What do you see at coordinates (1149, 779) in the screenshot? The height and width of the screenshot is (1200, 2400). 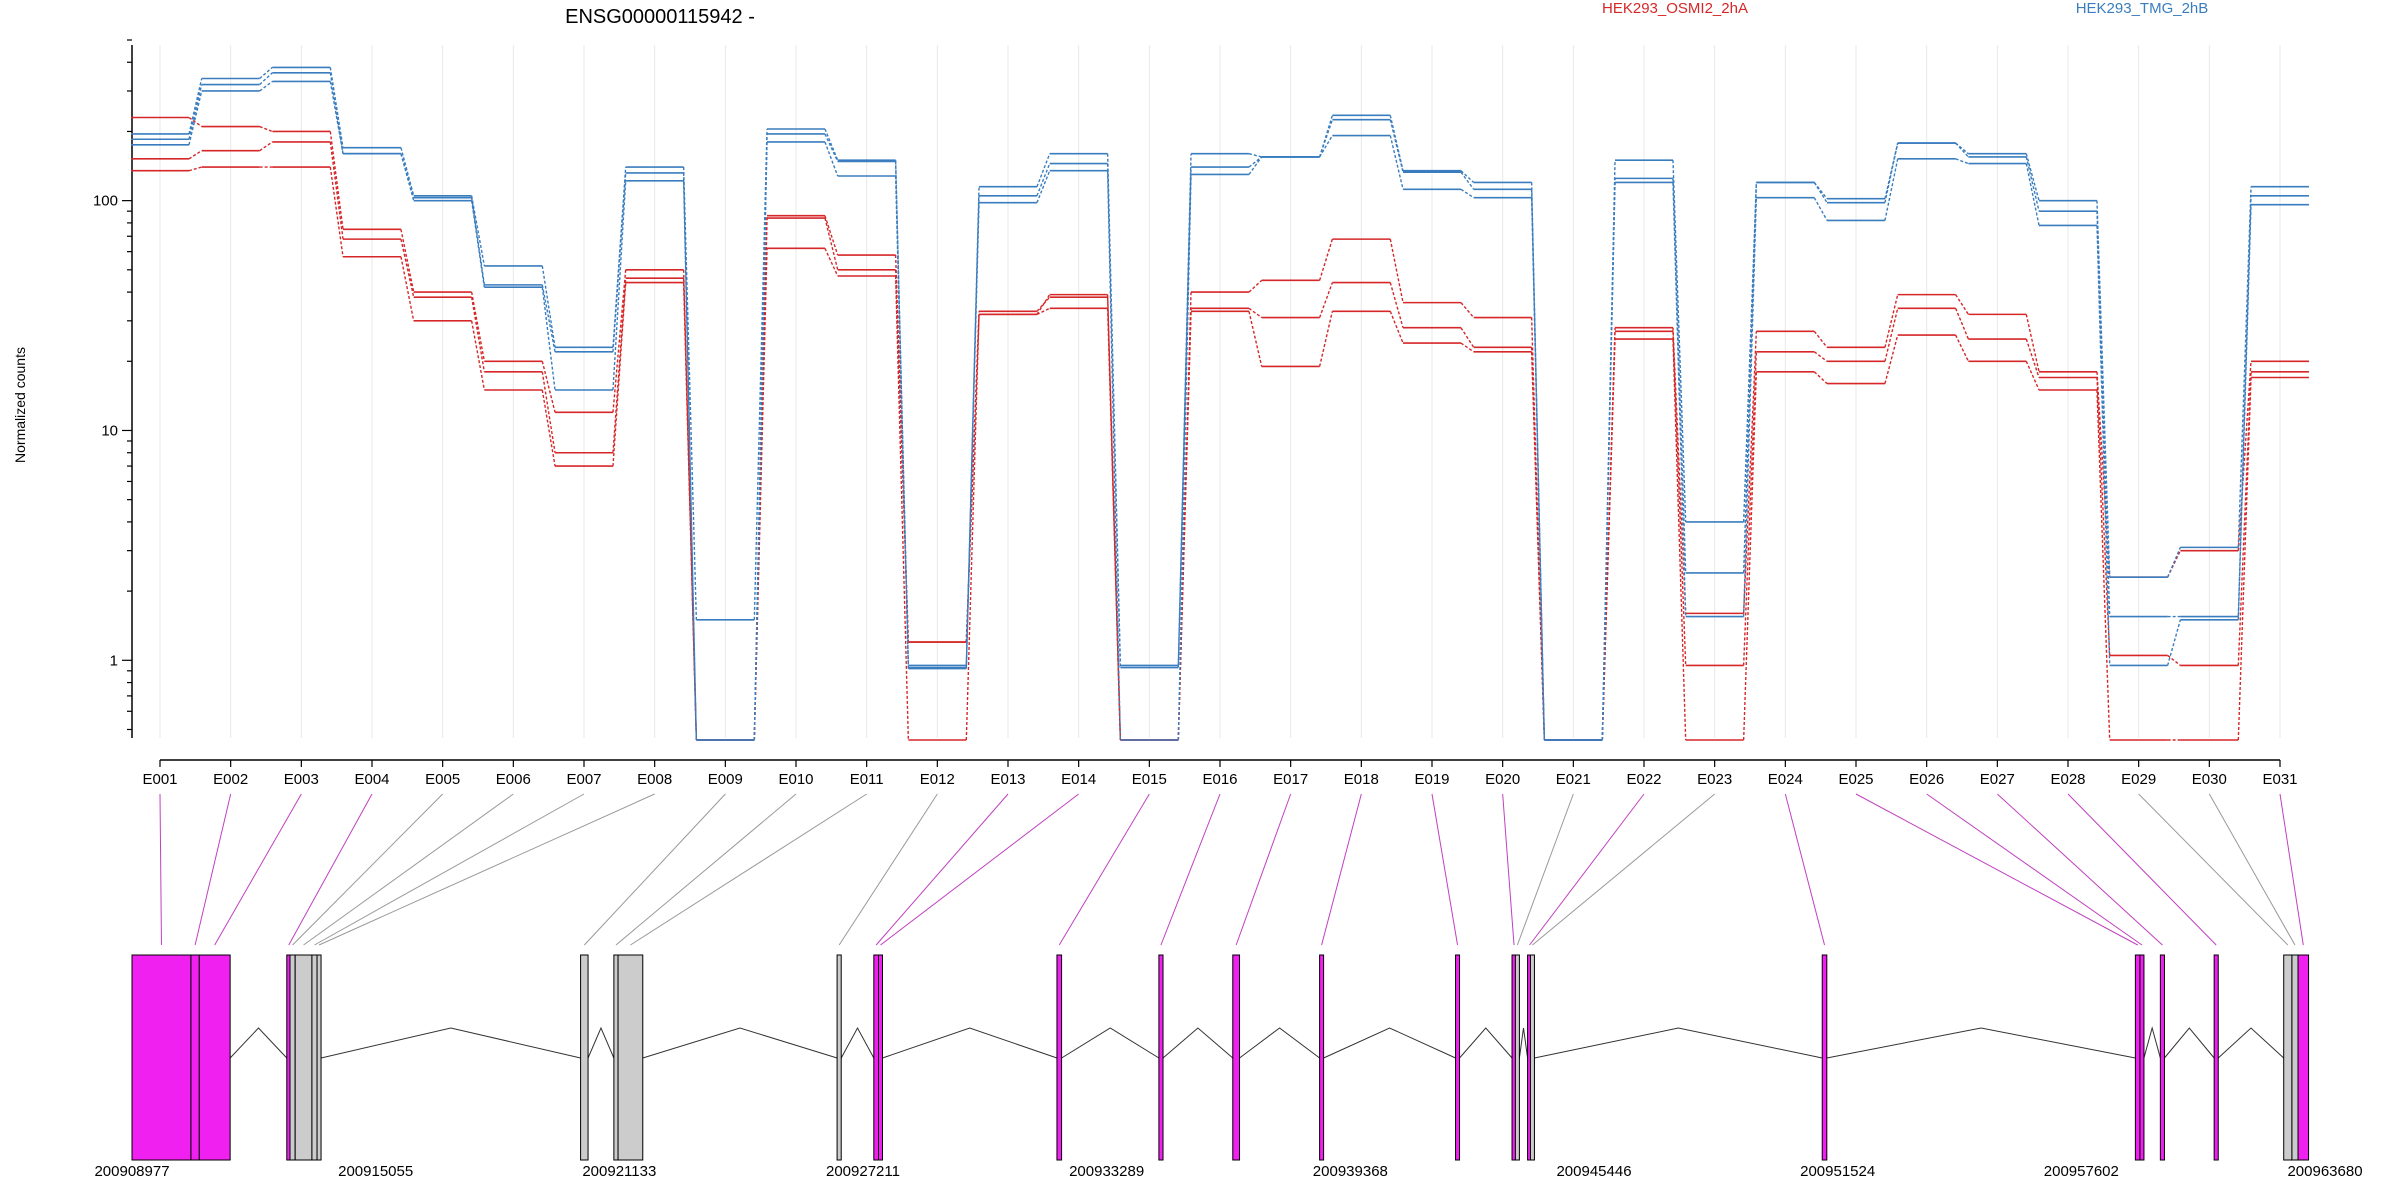 I see `x-tick-label-E015: E015` at bounding box center [1149, 779].